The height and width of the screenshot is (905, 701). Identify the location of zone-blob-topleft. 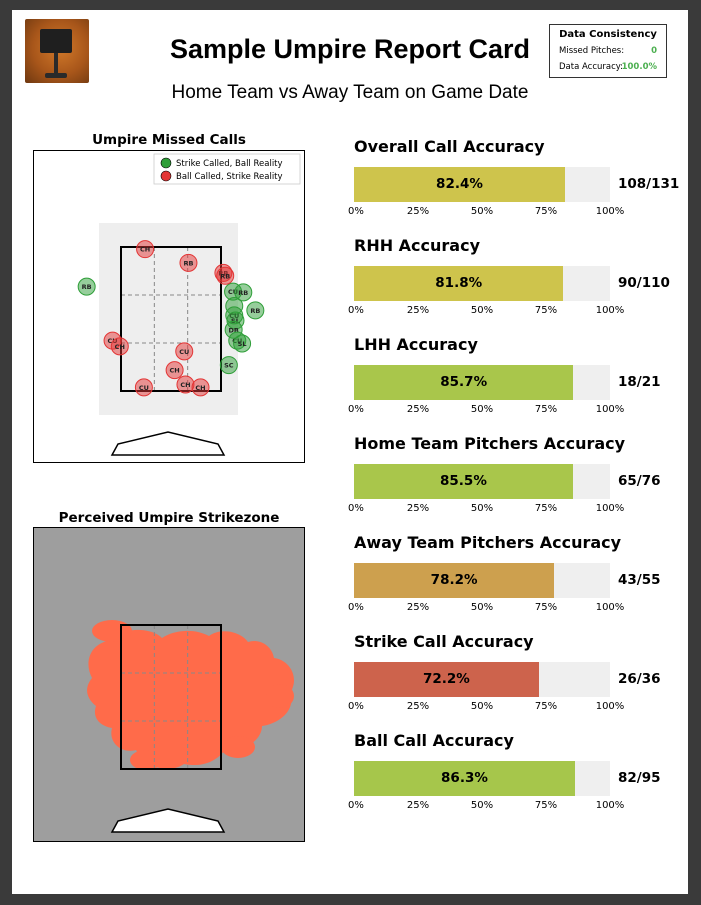
(112, 631).